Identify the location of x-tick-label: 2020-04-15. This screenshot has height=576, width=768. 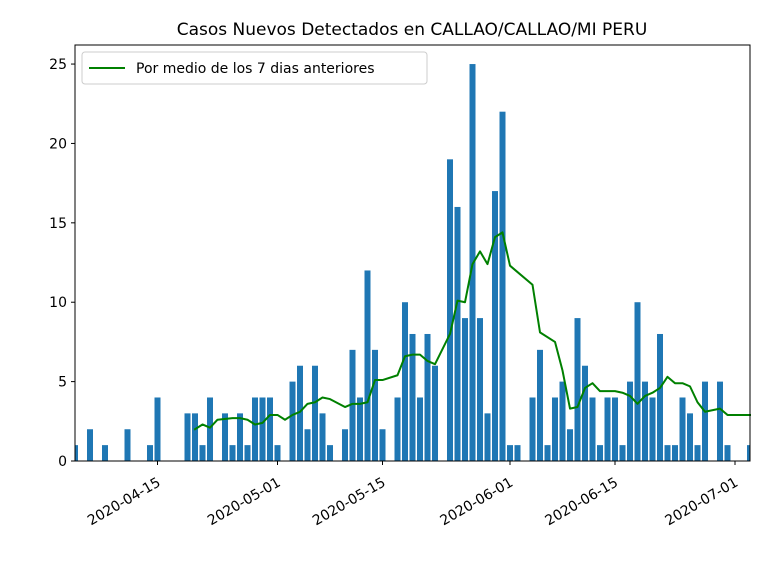
(124, 502).